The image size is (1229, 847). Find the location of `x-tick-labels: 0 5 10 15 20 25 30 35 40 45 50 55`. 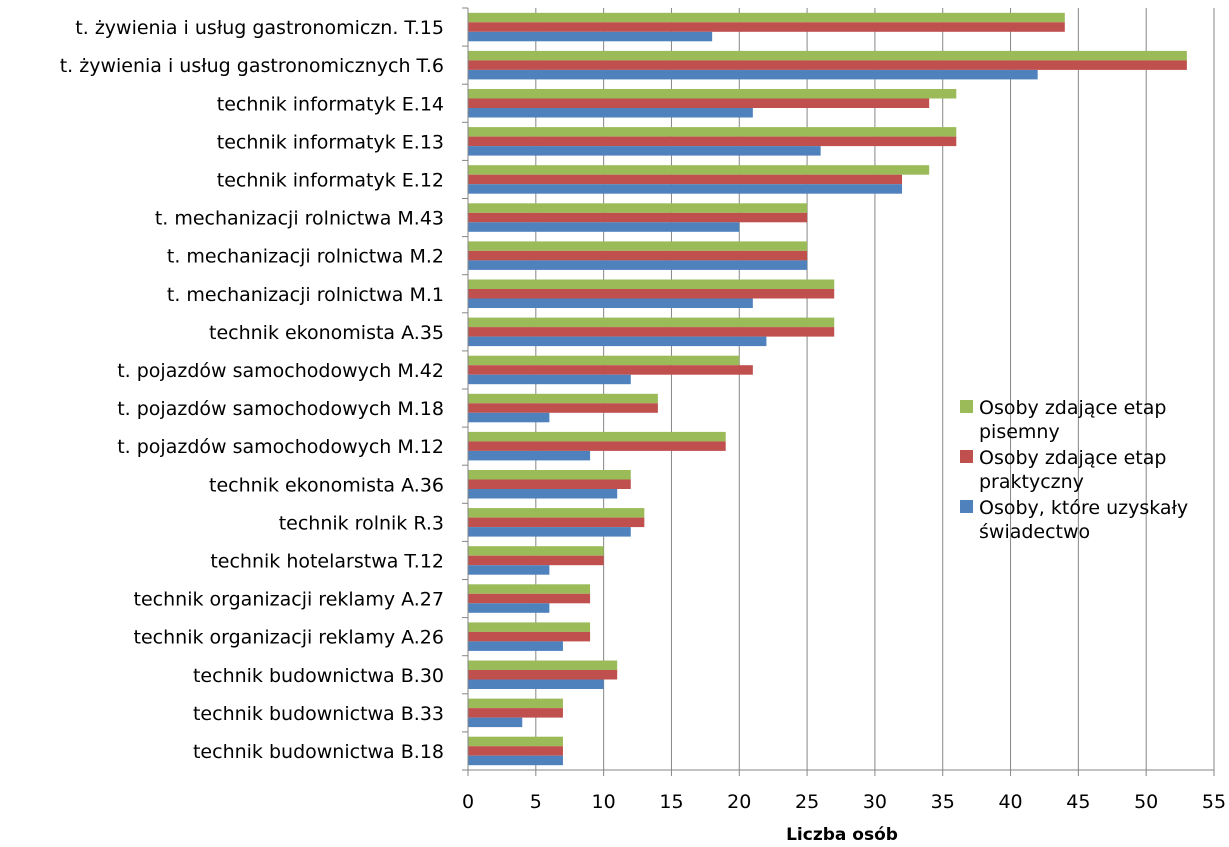

x-tick-labels: 0 5 10 15 20 25 30 35 40 45 50 55 is located at coordinates (844, 802).